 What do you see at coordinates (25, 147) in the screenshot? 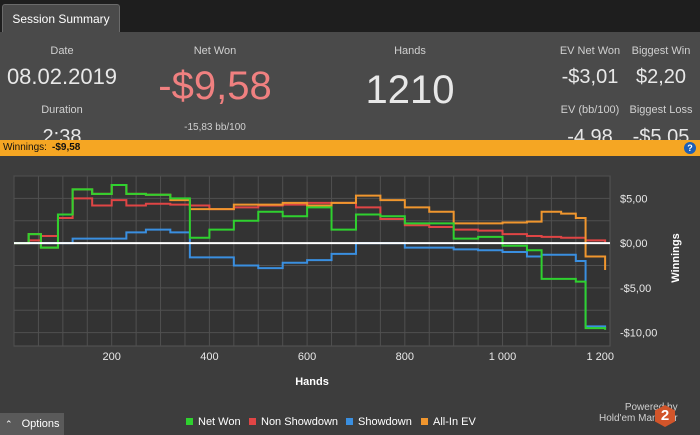
I see `winnings-label: Winnings:` at bounding box center [25, 147].